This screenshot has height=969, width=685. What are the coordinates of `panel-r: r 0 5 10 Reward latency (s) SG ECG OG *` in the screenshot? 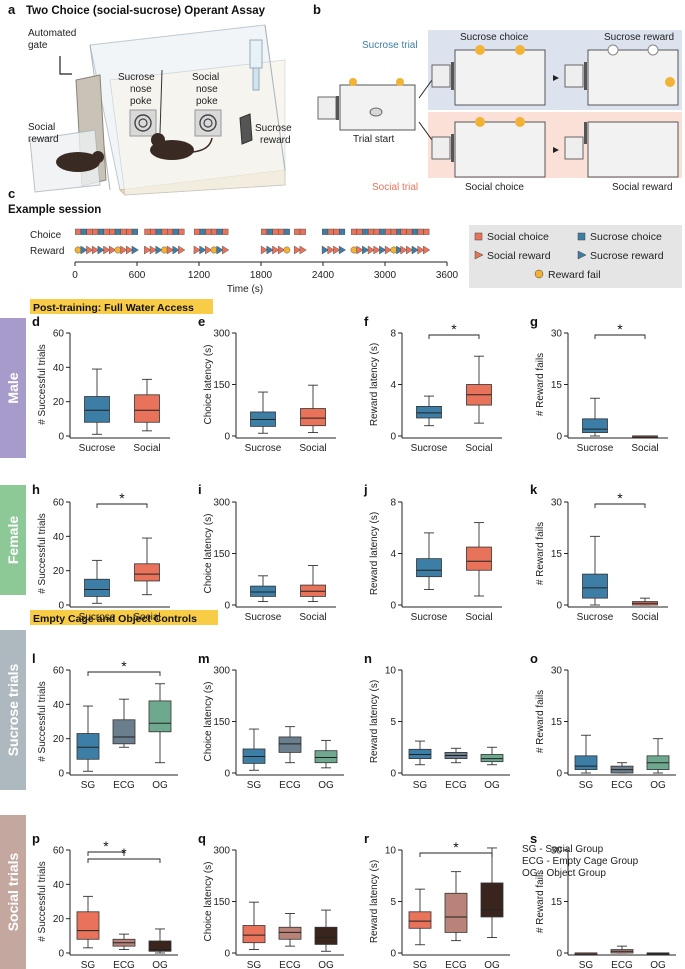 It's located at (437, 900).